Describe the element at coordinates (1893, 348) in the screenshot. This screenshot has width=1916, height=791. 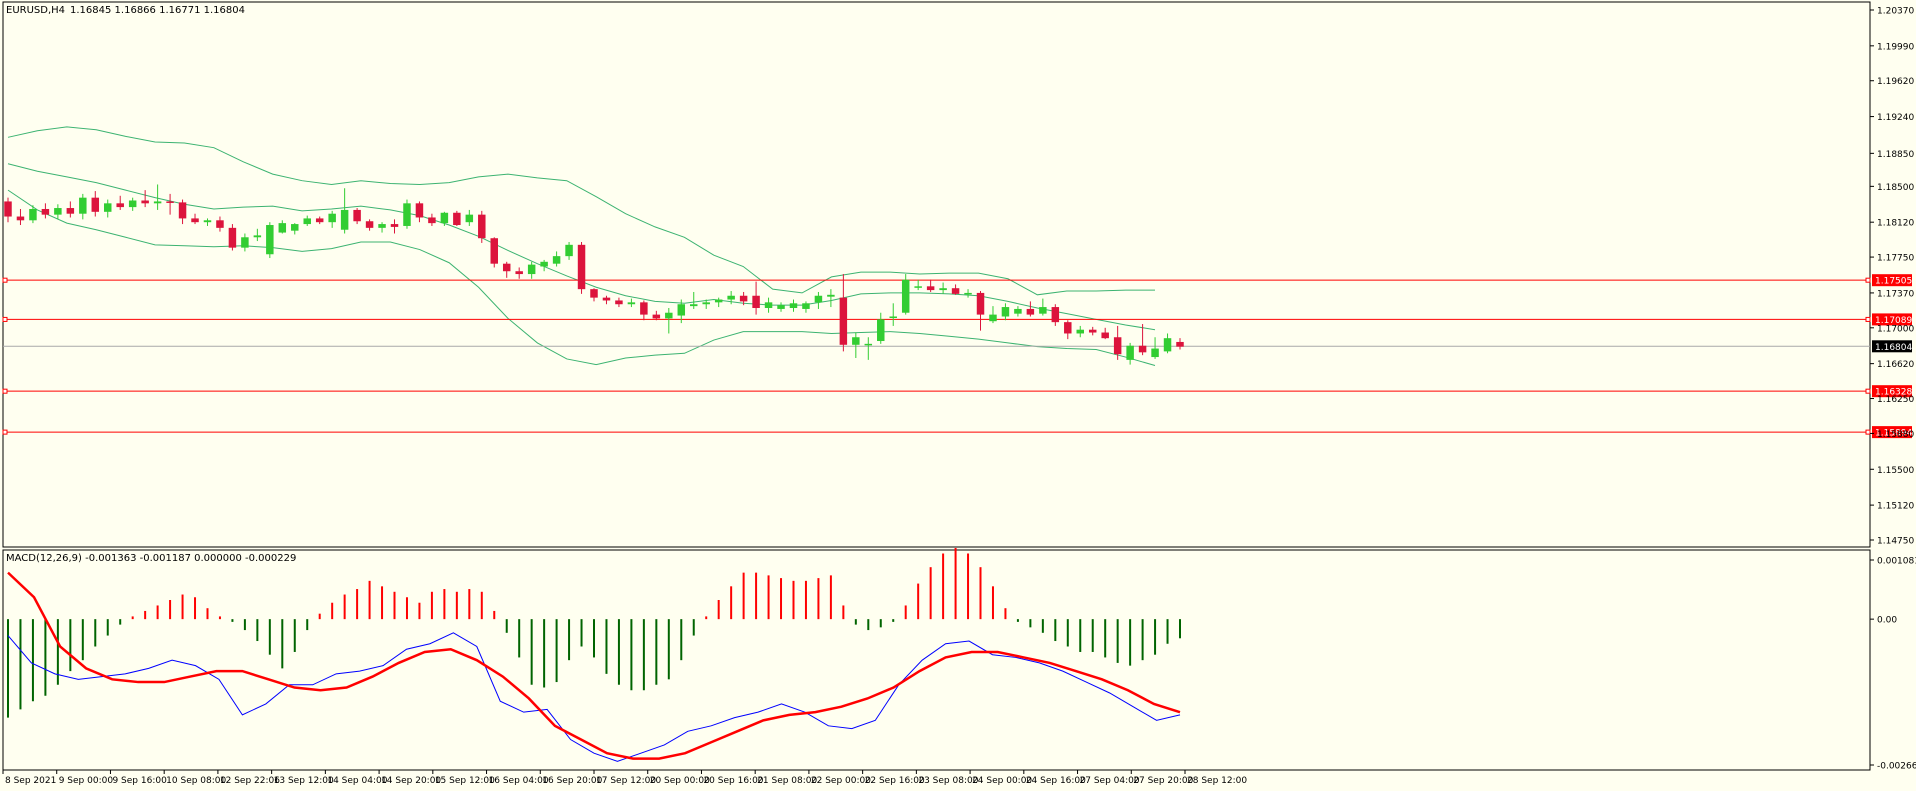
I see `current-price-label: 1.16804` at that location.